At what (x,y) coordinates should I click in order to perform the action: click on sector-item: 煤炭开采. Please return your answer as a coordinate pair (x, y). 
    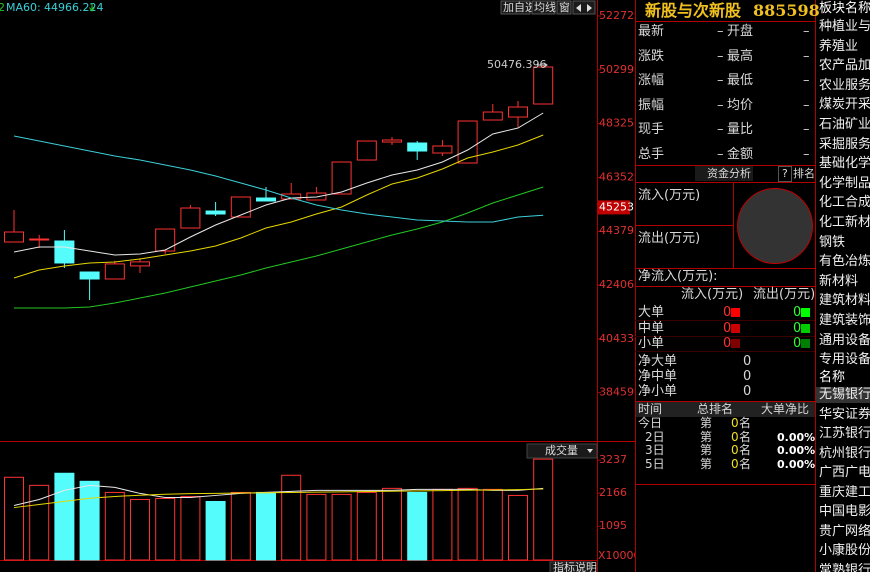
    Looking at the image, I should click on (844, 105).